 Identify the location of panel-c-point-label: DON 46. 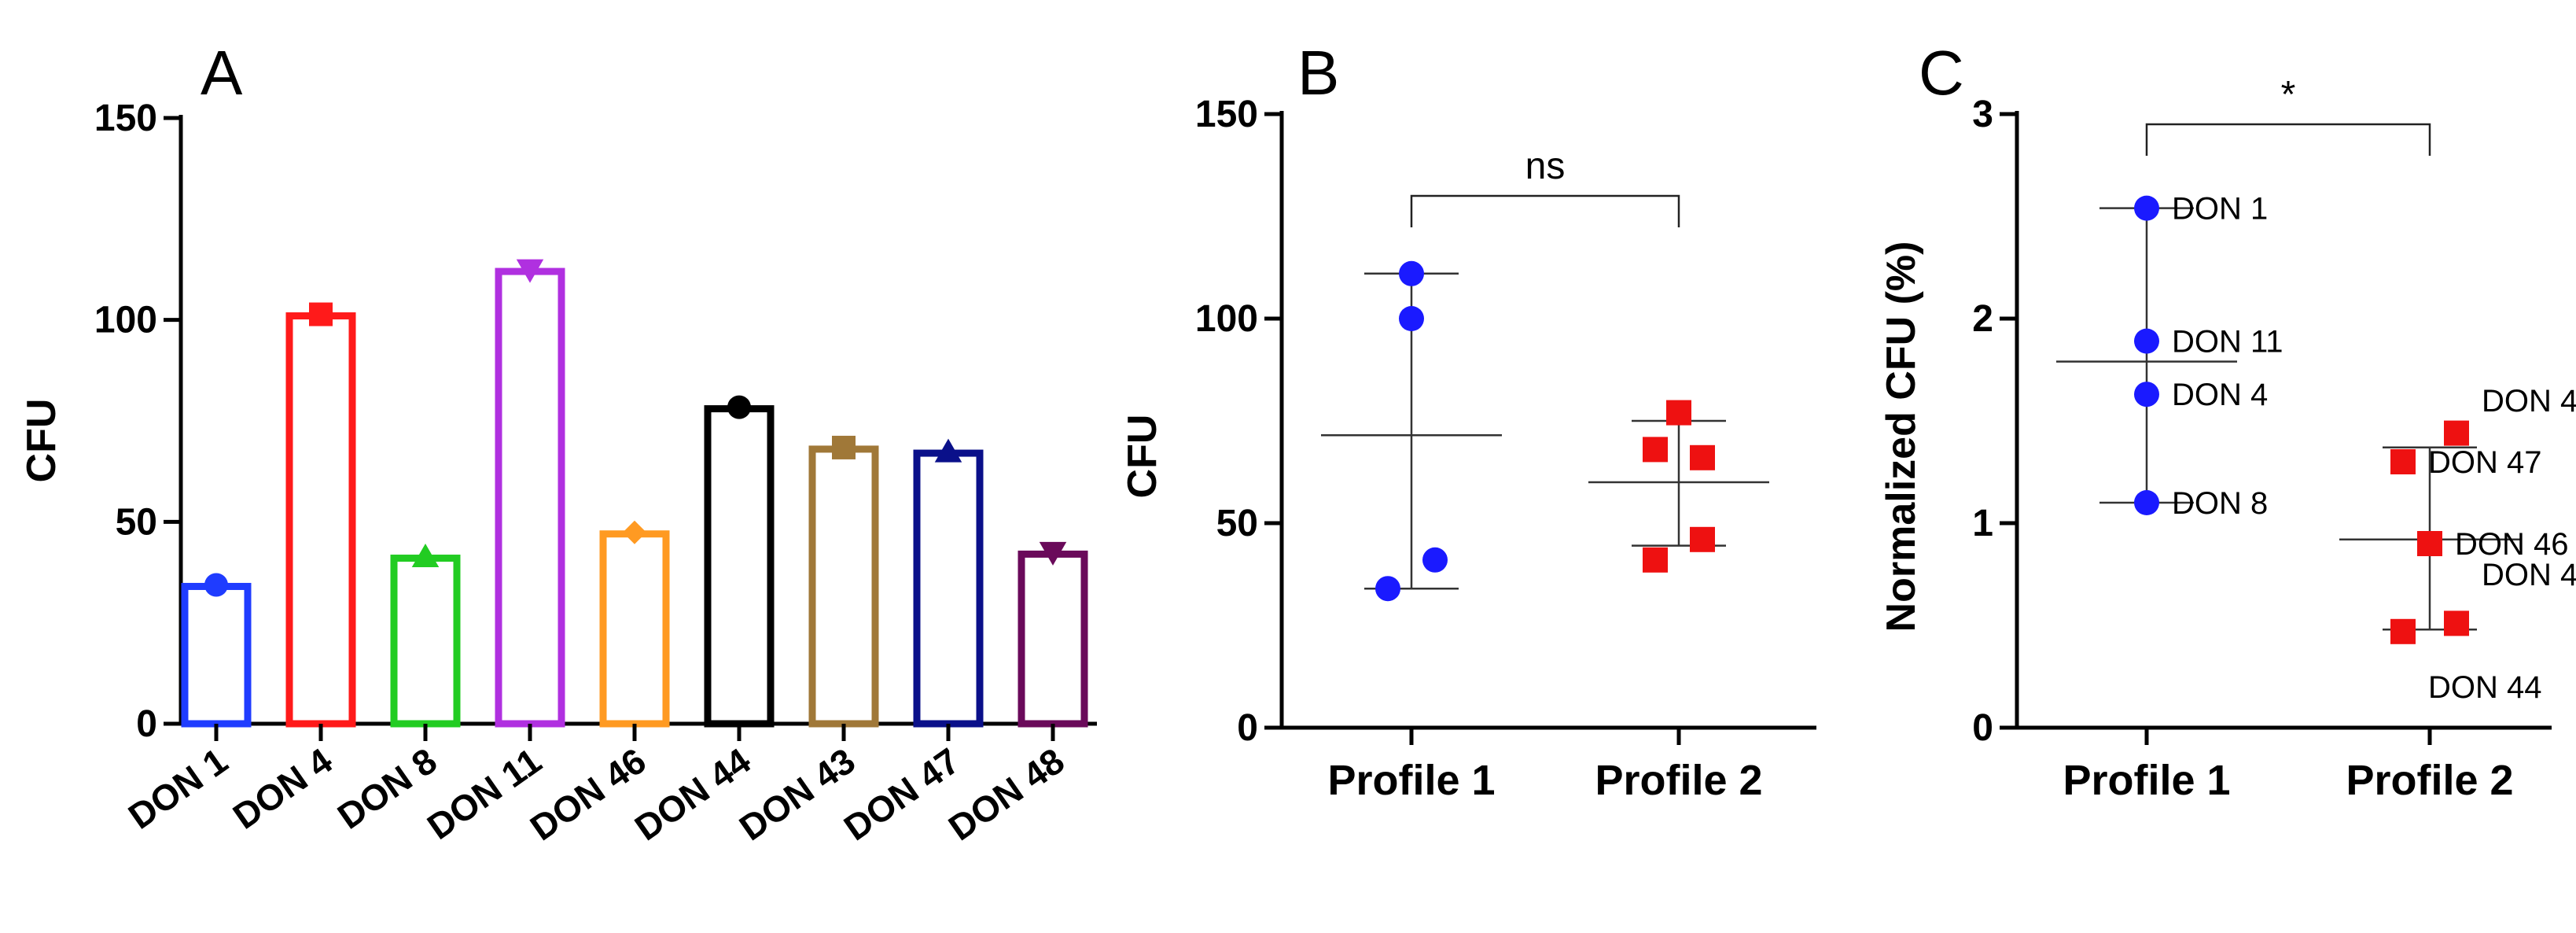
(2512, 544).